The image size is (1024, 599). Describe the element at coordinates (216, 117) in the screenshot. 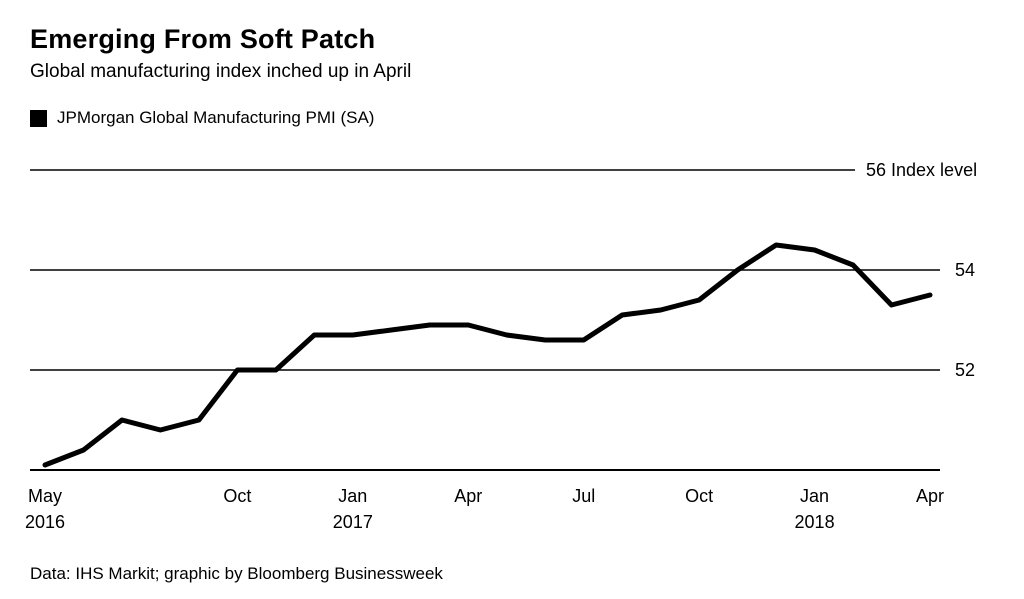

I see `legend-label: JPMorgan Global Manufacturing PMI (SA)` at that location.